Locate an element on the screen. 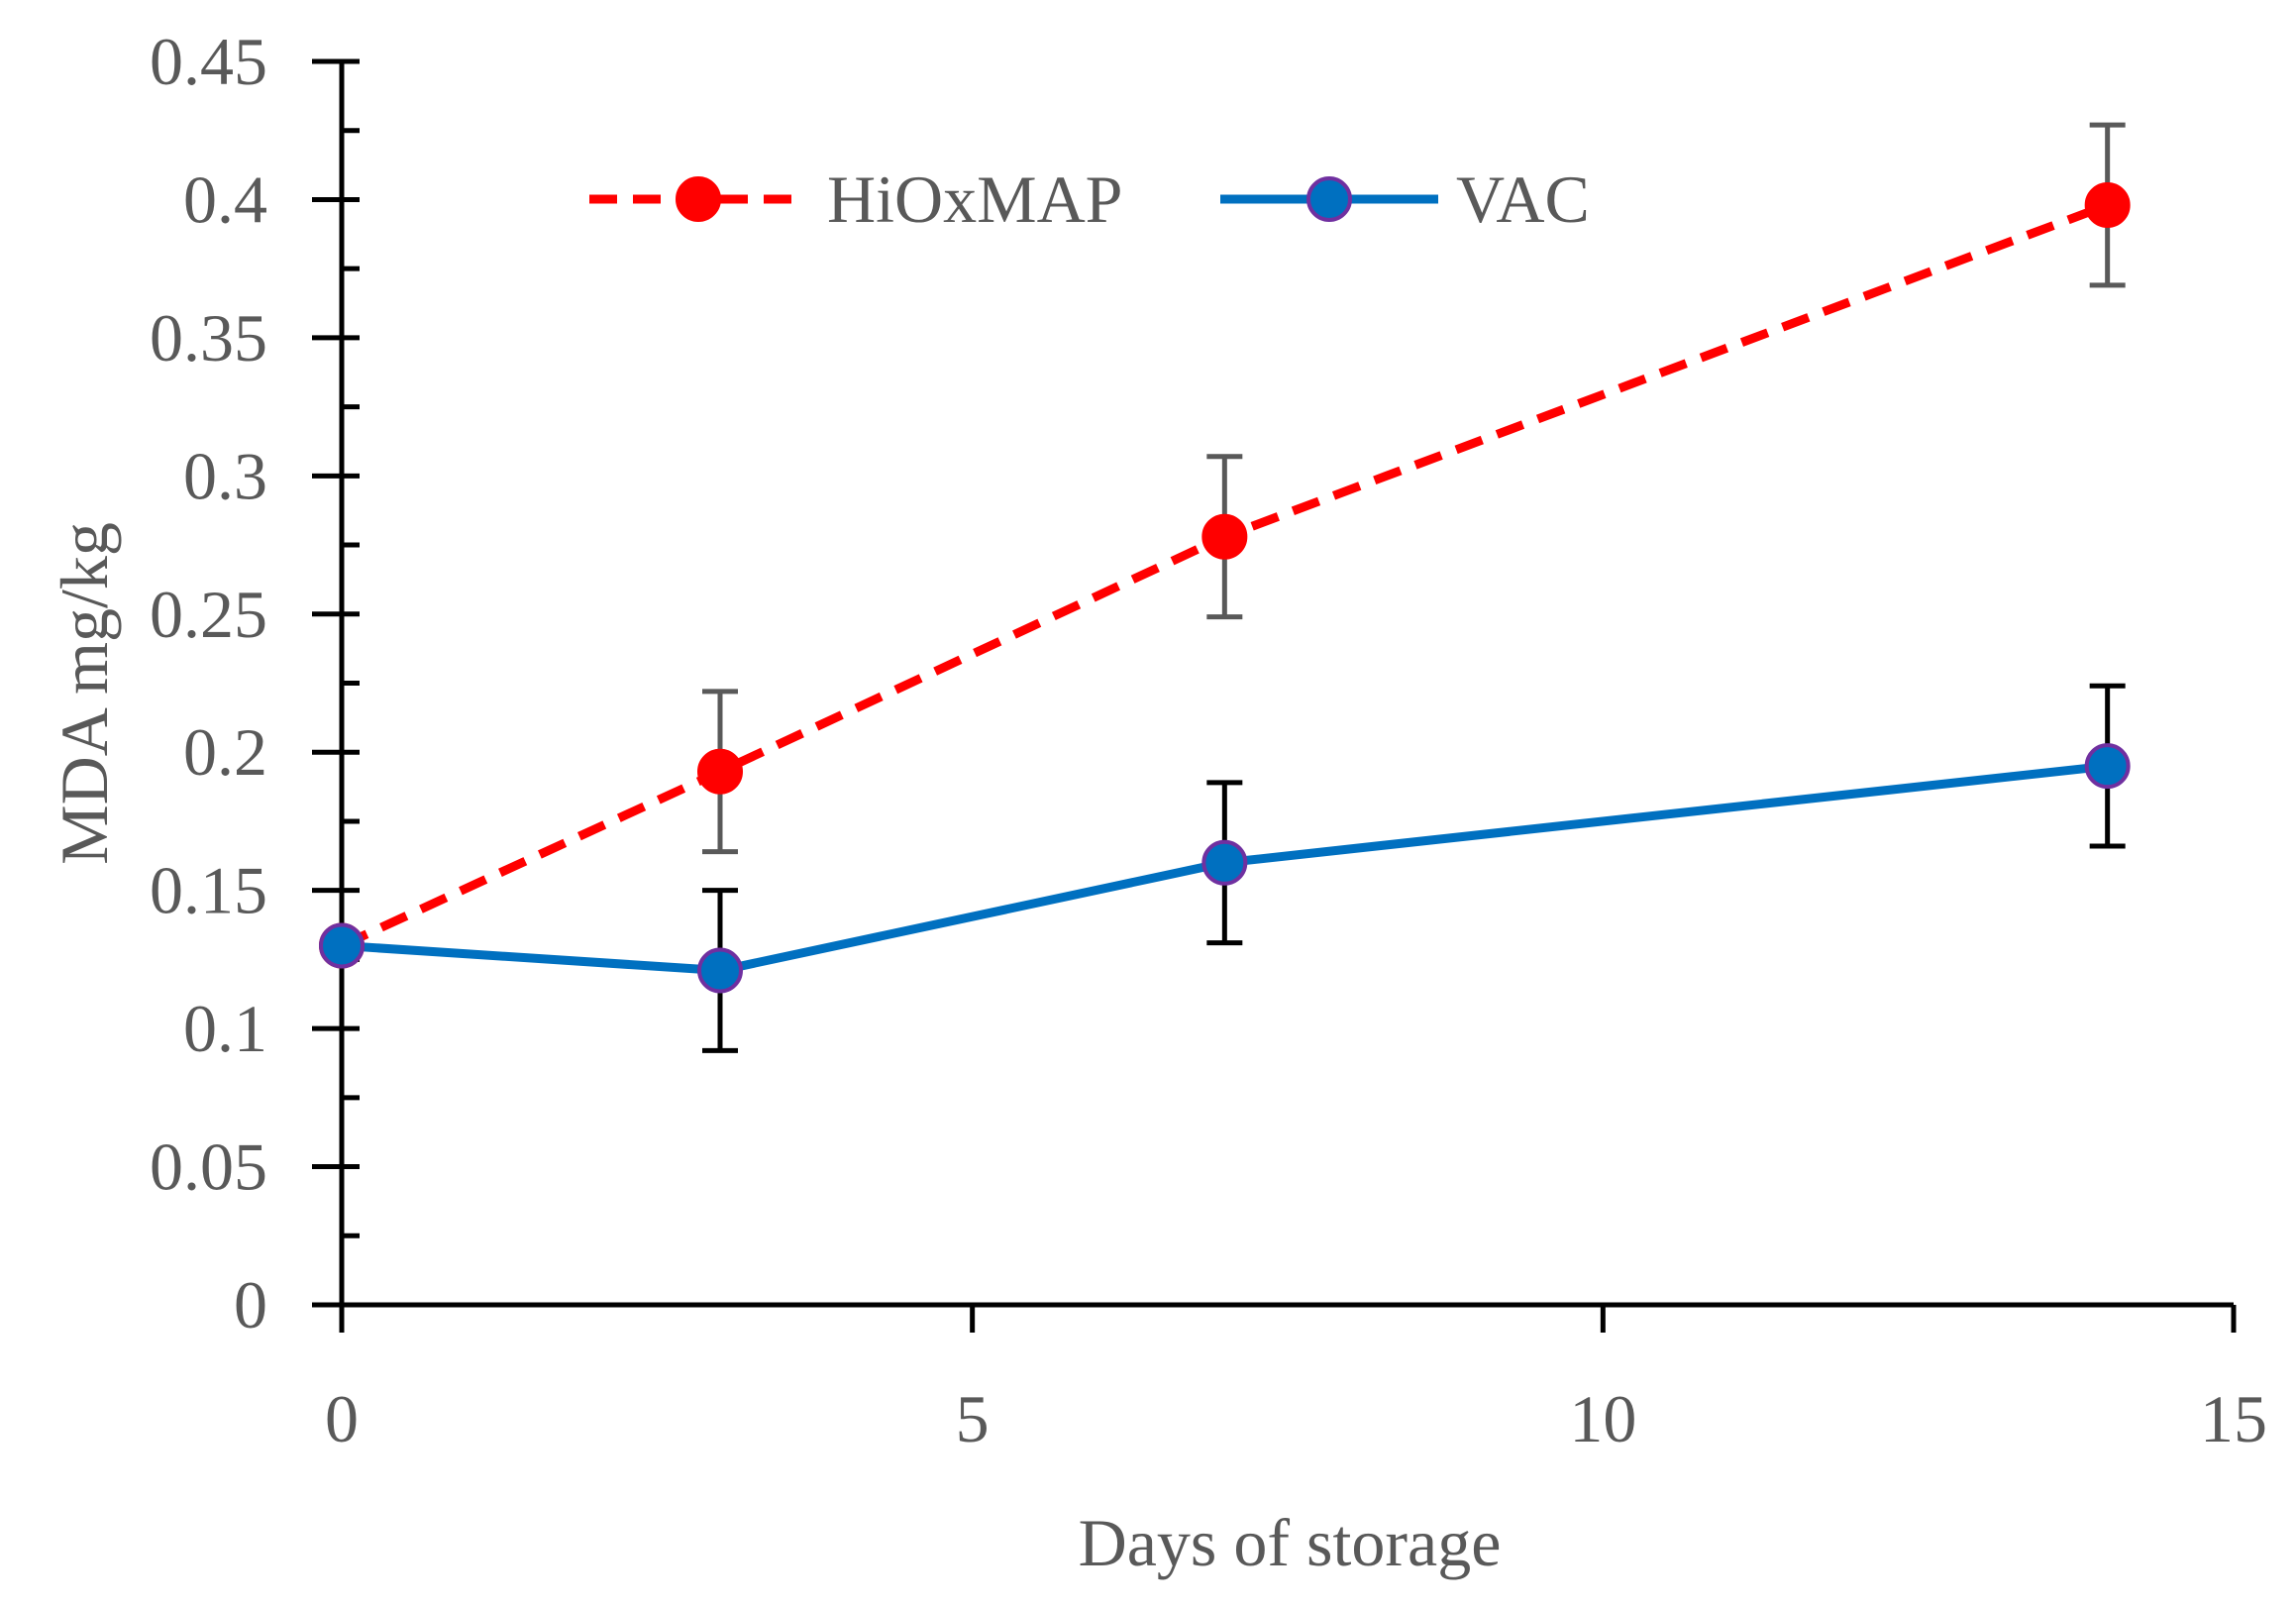 The height and width of the screenshot is (1610, 2296). y-tick-label: 0.1 is located at coordinates (225, 1028).